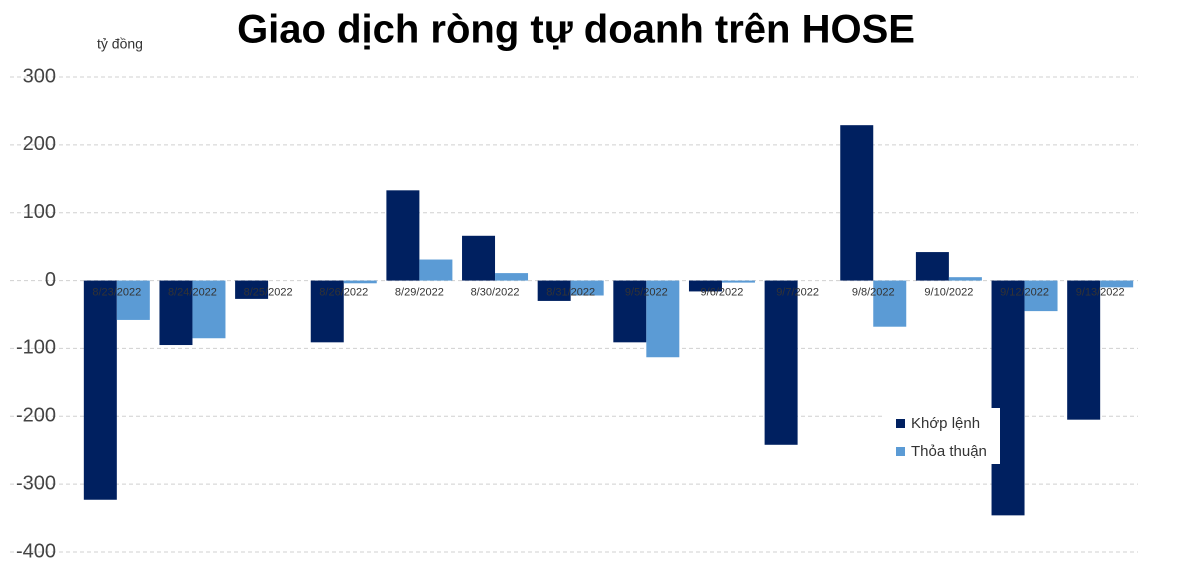  What do you see at coordinates (39, 212) in the screenshot?
I see `y-tick-label: 100` at bounding box center [39, 212].